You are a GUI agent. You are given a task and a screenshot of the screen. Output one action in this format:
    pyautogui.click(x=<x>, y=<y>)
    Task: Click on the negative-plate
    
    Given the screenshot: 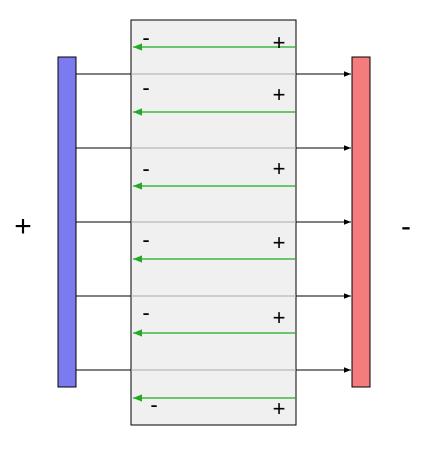 What is the action you would take?
    pyautogui.click(x=361, y=222)
    